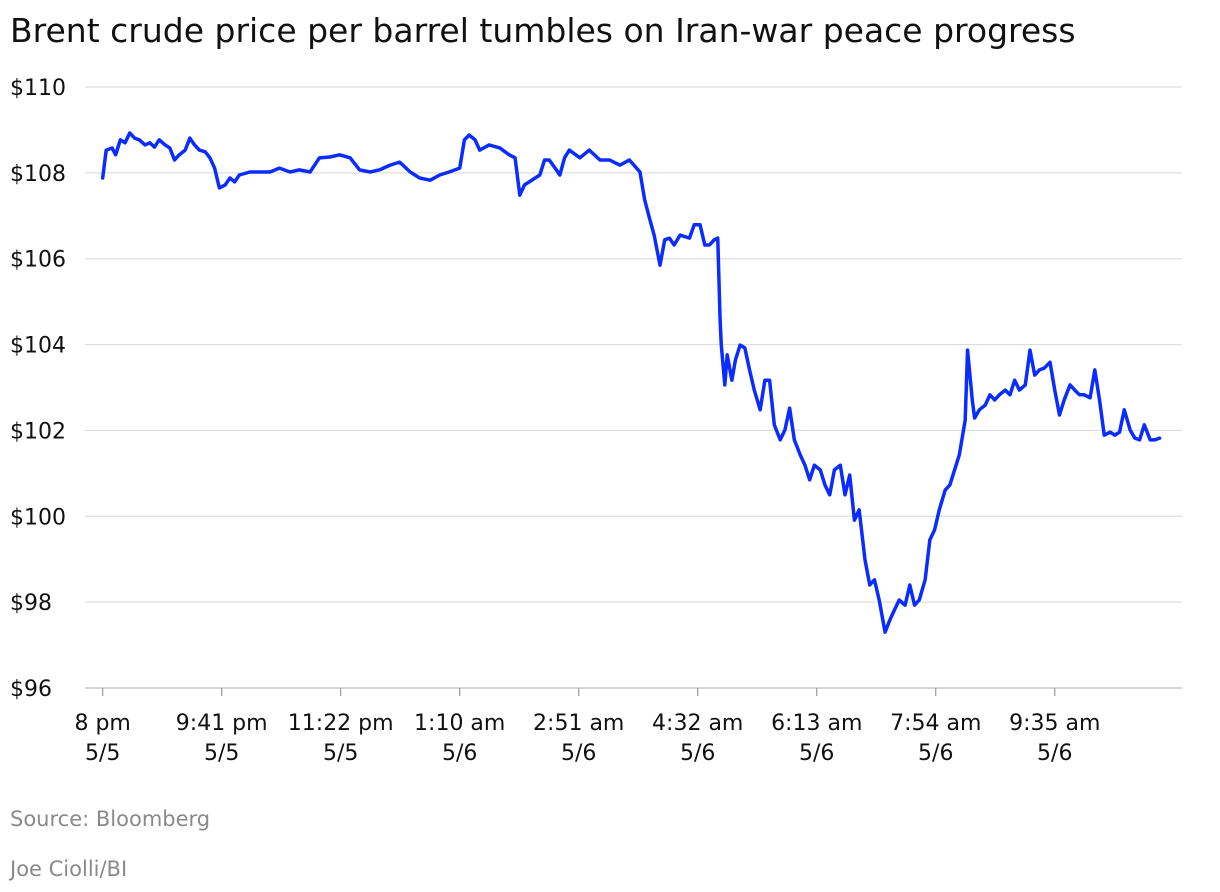 This screenshot has height=892, width=1220. I want to click on y-tick-label: $108, so click(38, 174).